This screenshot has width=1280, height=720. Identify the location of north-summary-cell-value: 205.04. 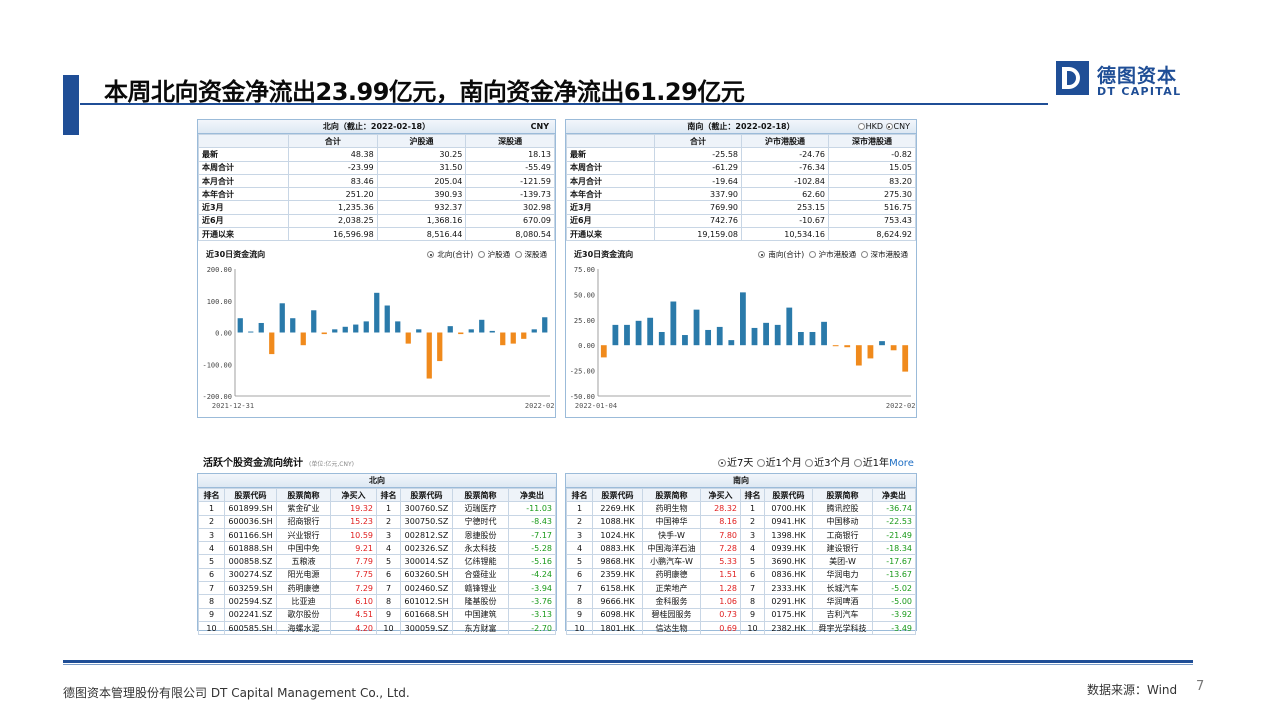
(421, 181).